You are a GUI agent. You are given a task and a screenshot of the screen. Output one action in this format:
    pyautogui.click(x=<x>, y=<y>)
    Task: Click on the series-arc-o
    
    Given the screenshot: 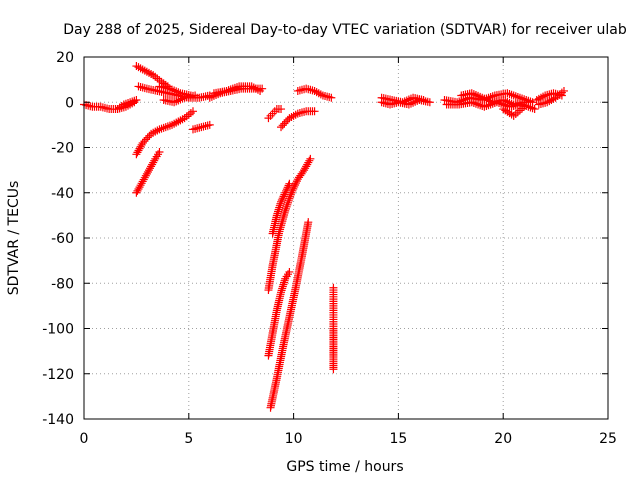 What is the action you would take?
    pyautogui.click(x=289, y=224)
    